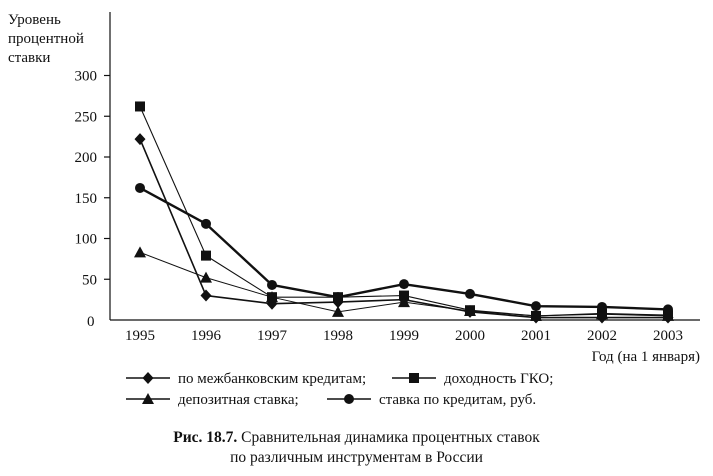 Image resolution: width=713 pixels, height=476 pixels. I want to click on y-axis-title: Уровень процентной ставки, so click(46, 39).